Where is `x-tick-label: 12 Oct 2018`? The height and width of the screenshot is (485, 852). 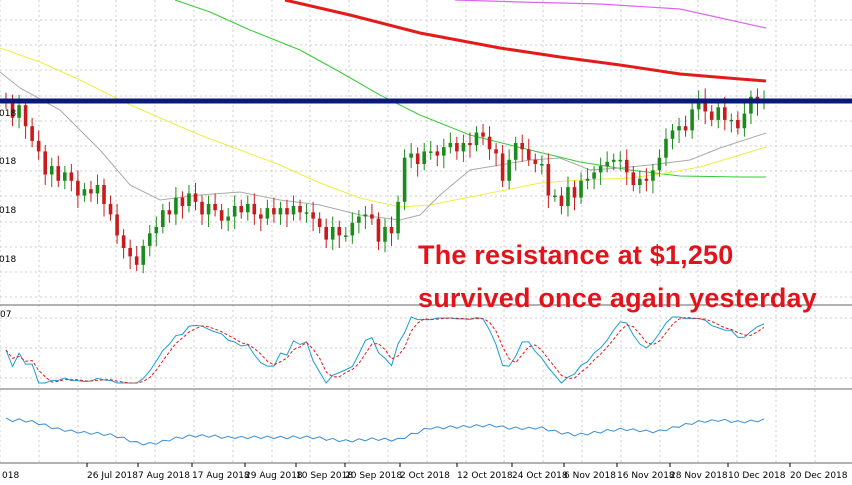
x-tick-label: 12 Oct 2018 is located at coordinates (485, 476).